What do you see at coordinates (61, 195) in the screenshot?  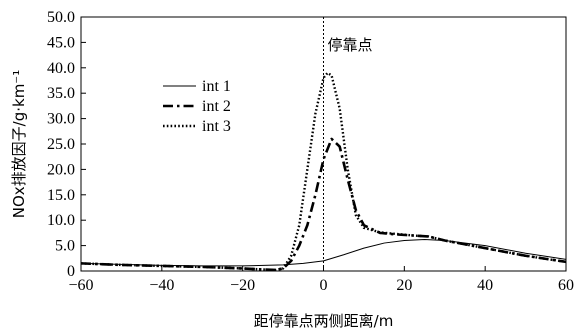 I see `y-tick-label: 15.0` at bounding box center [61, 195].